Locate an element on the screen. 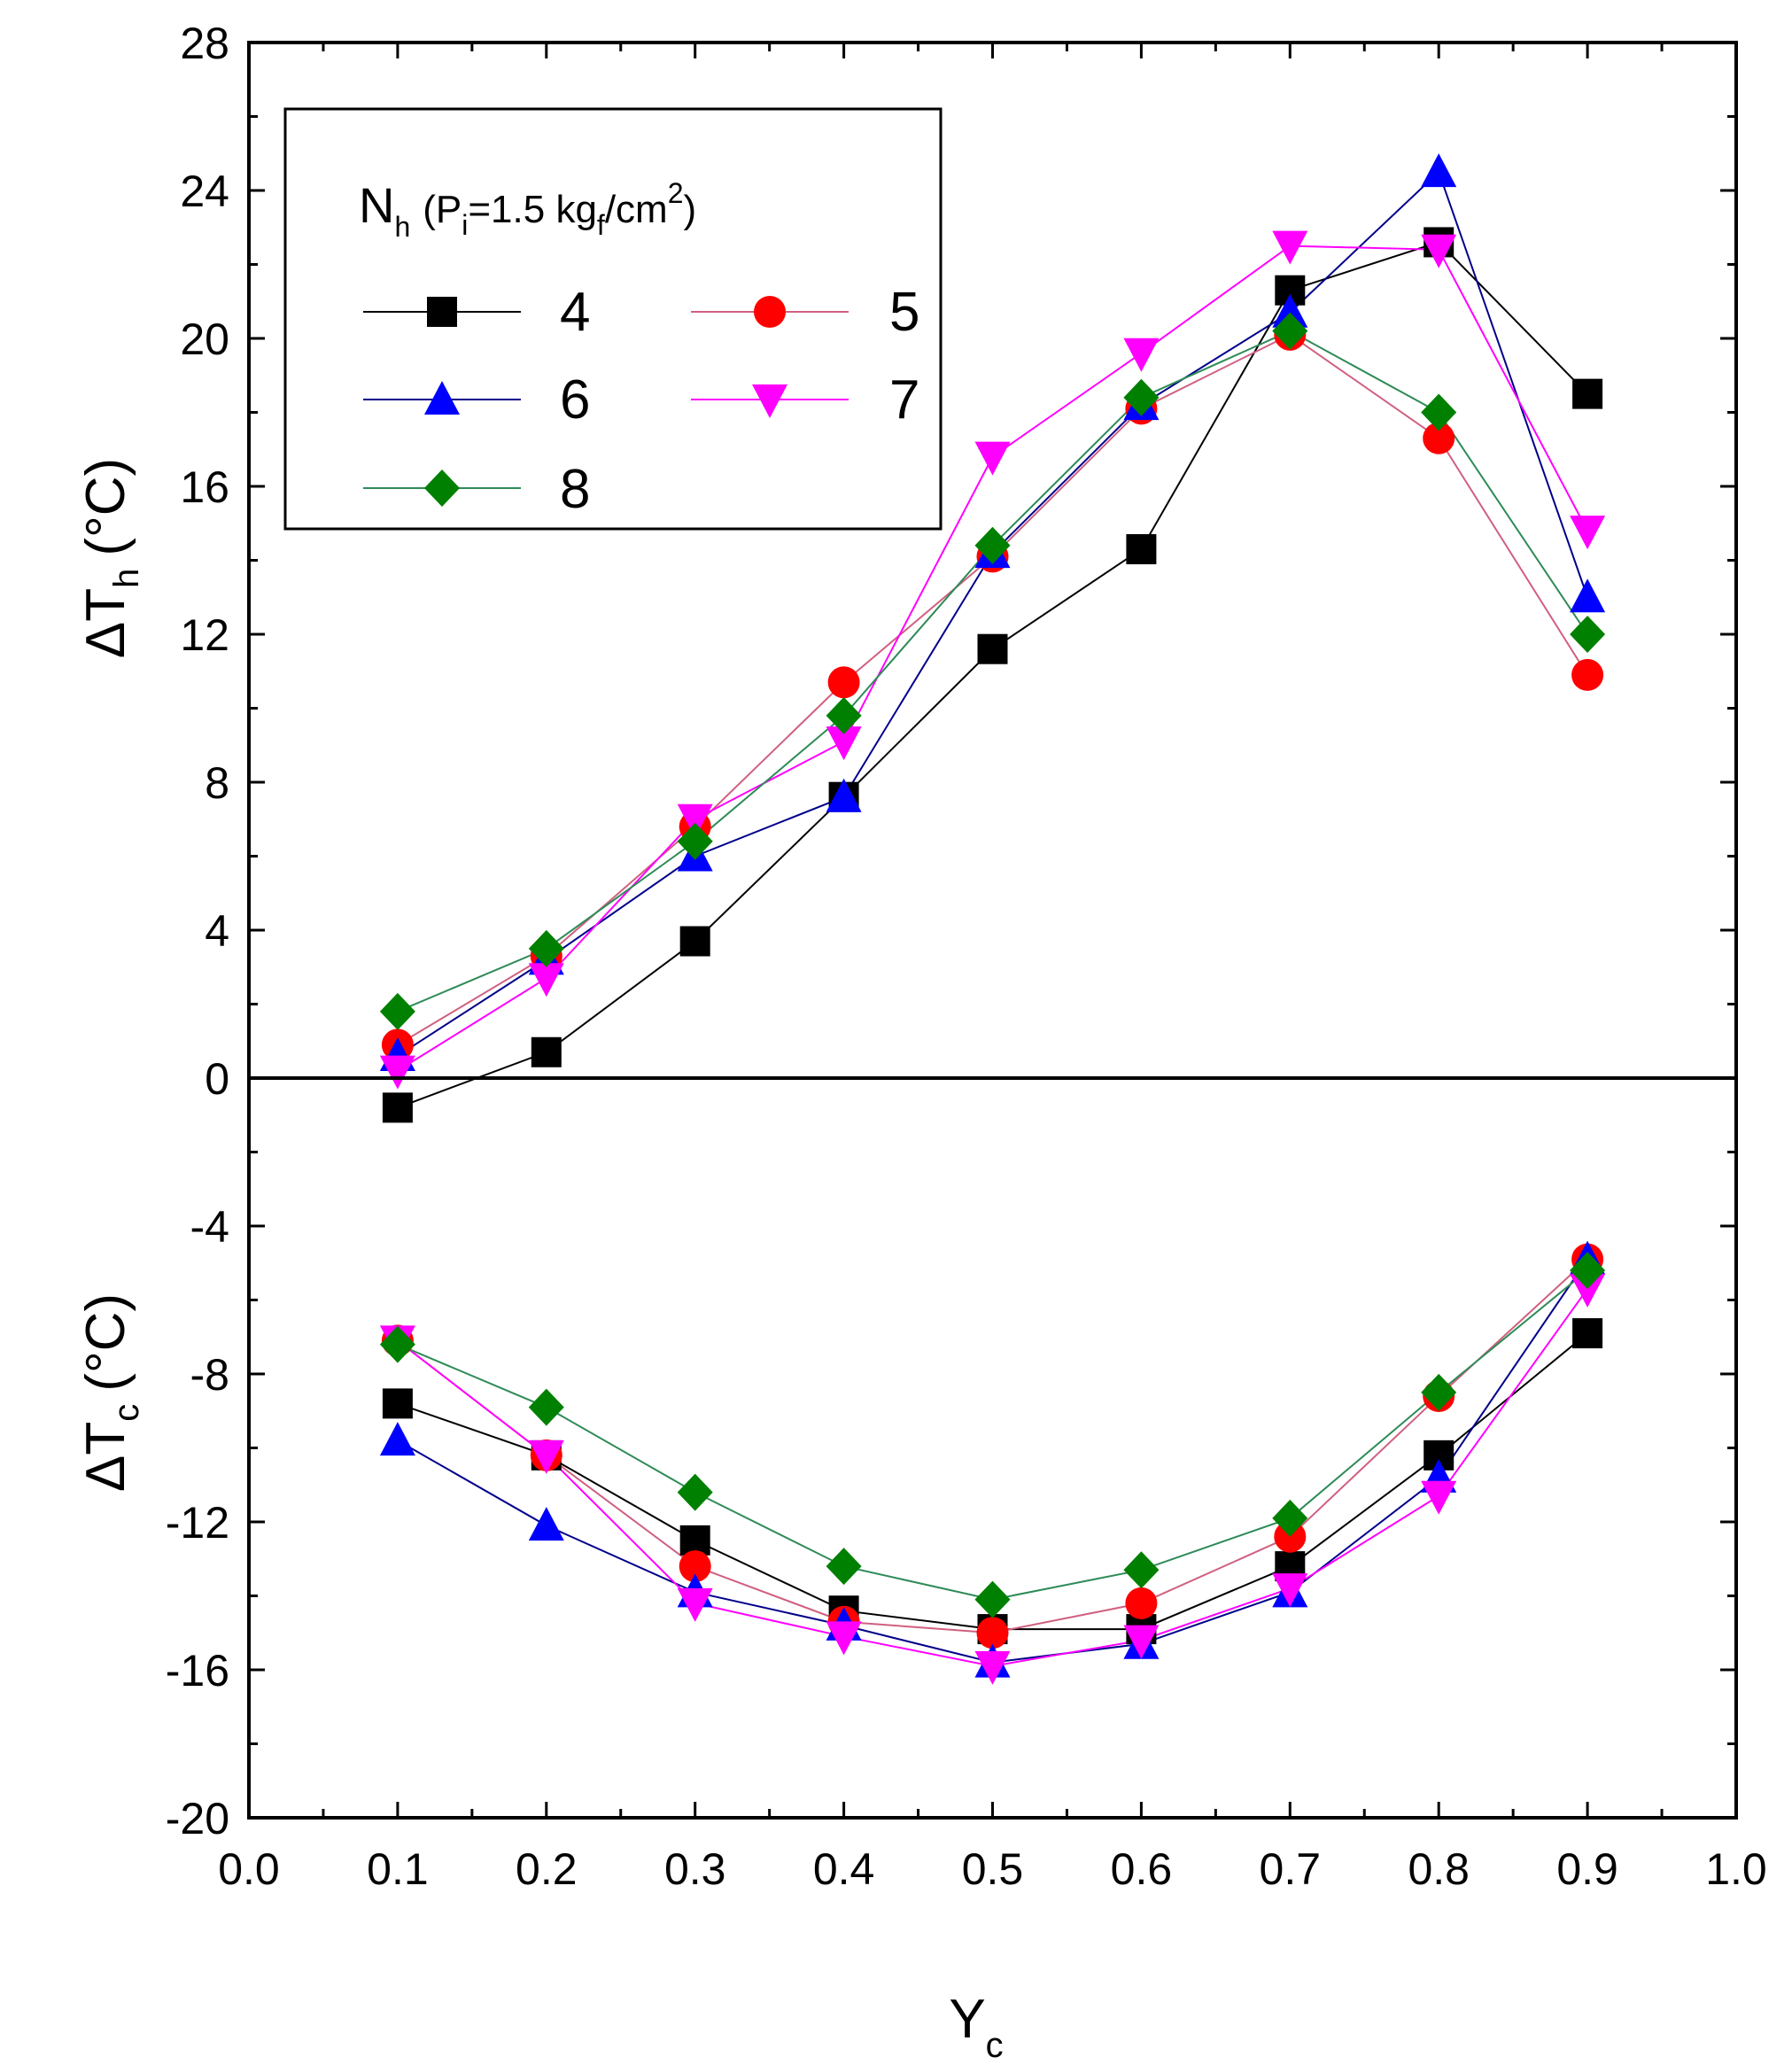  y-tick-label: 8 is located at coordinates (217, 783).